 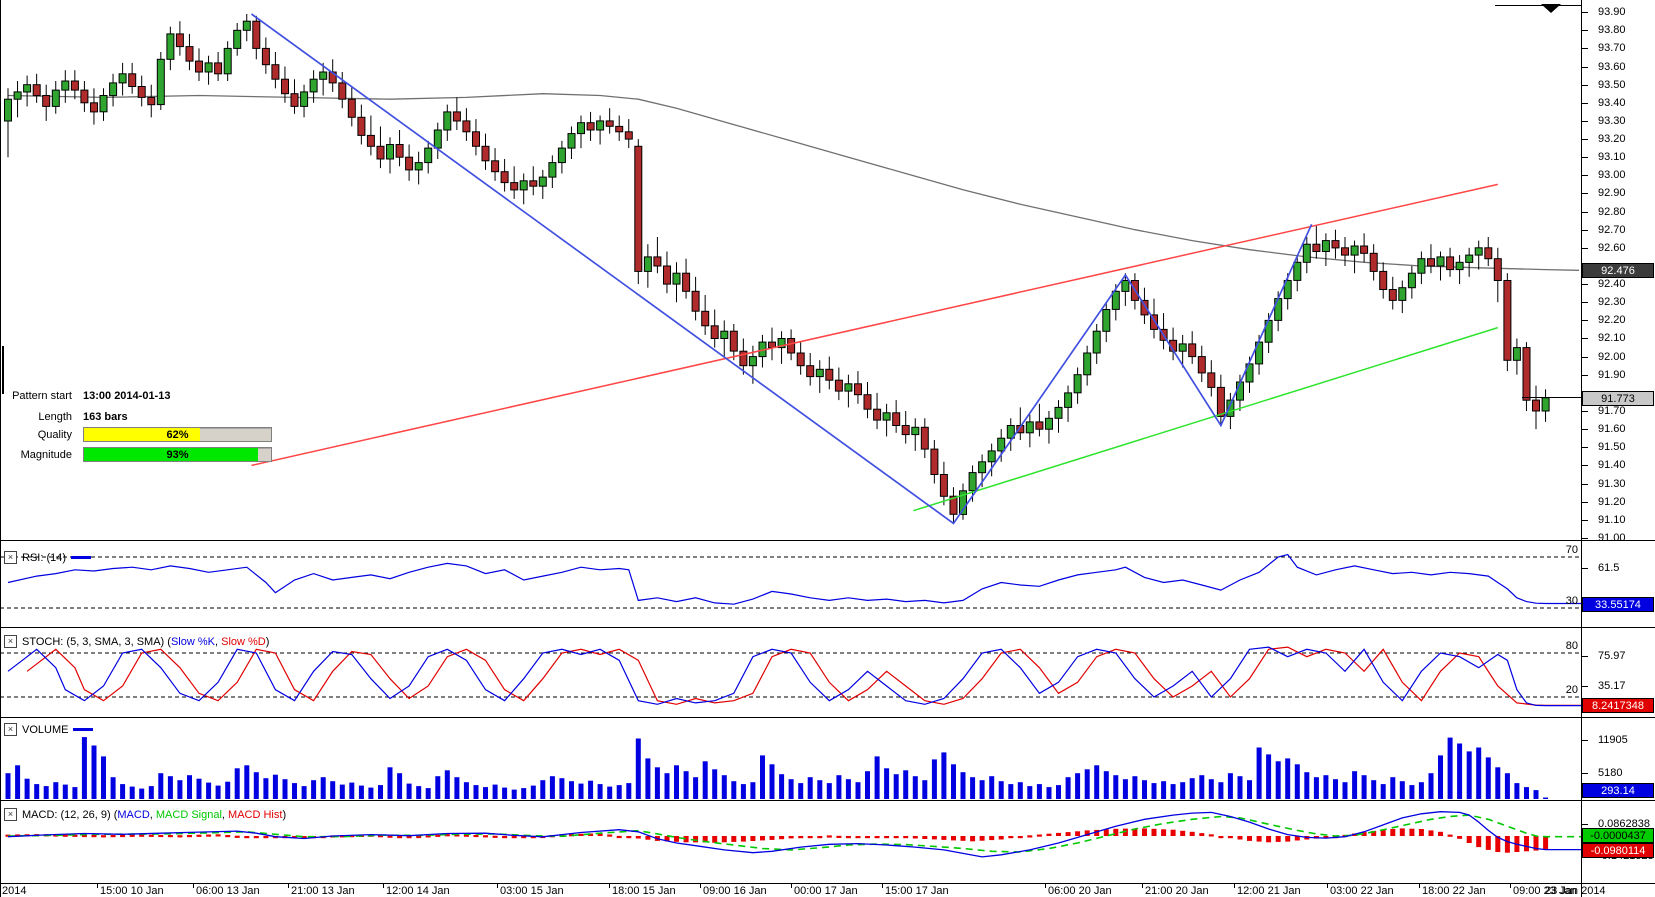 I want to click on axis-tick-label: 93.50, so click(x=1612, y=85).